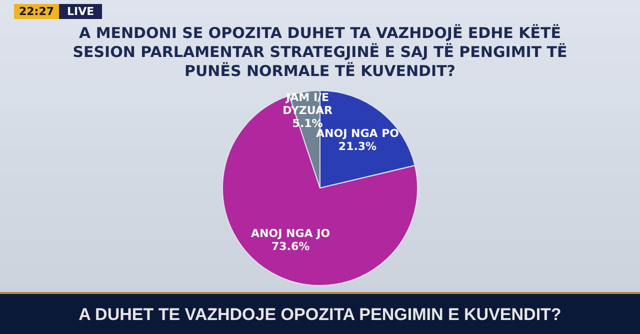  What do you see at coordinates (320, 313) in the screenshot?
I see `text: A DUHET TE VAZHDOJE OPOZITA PENGIMIN E KUVENDIT?` at bounding box center [320, 313].